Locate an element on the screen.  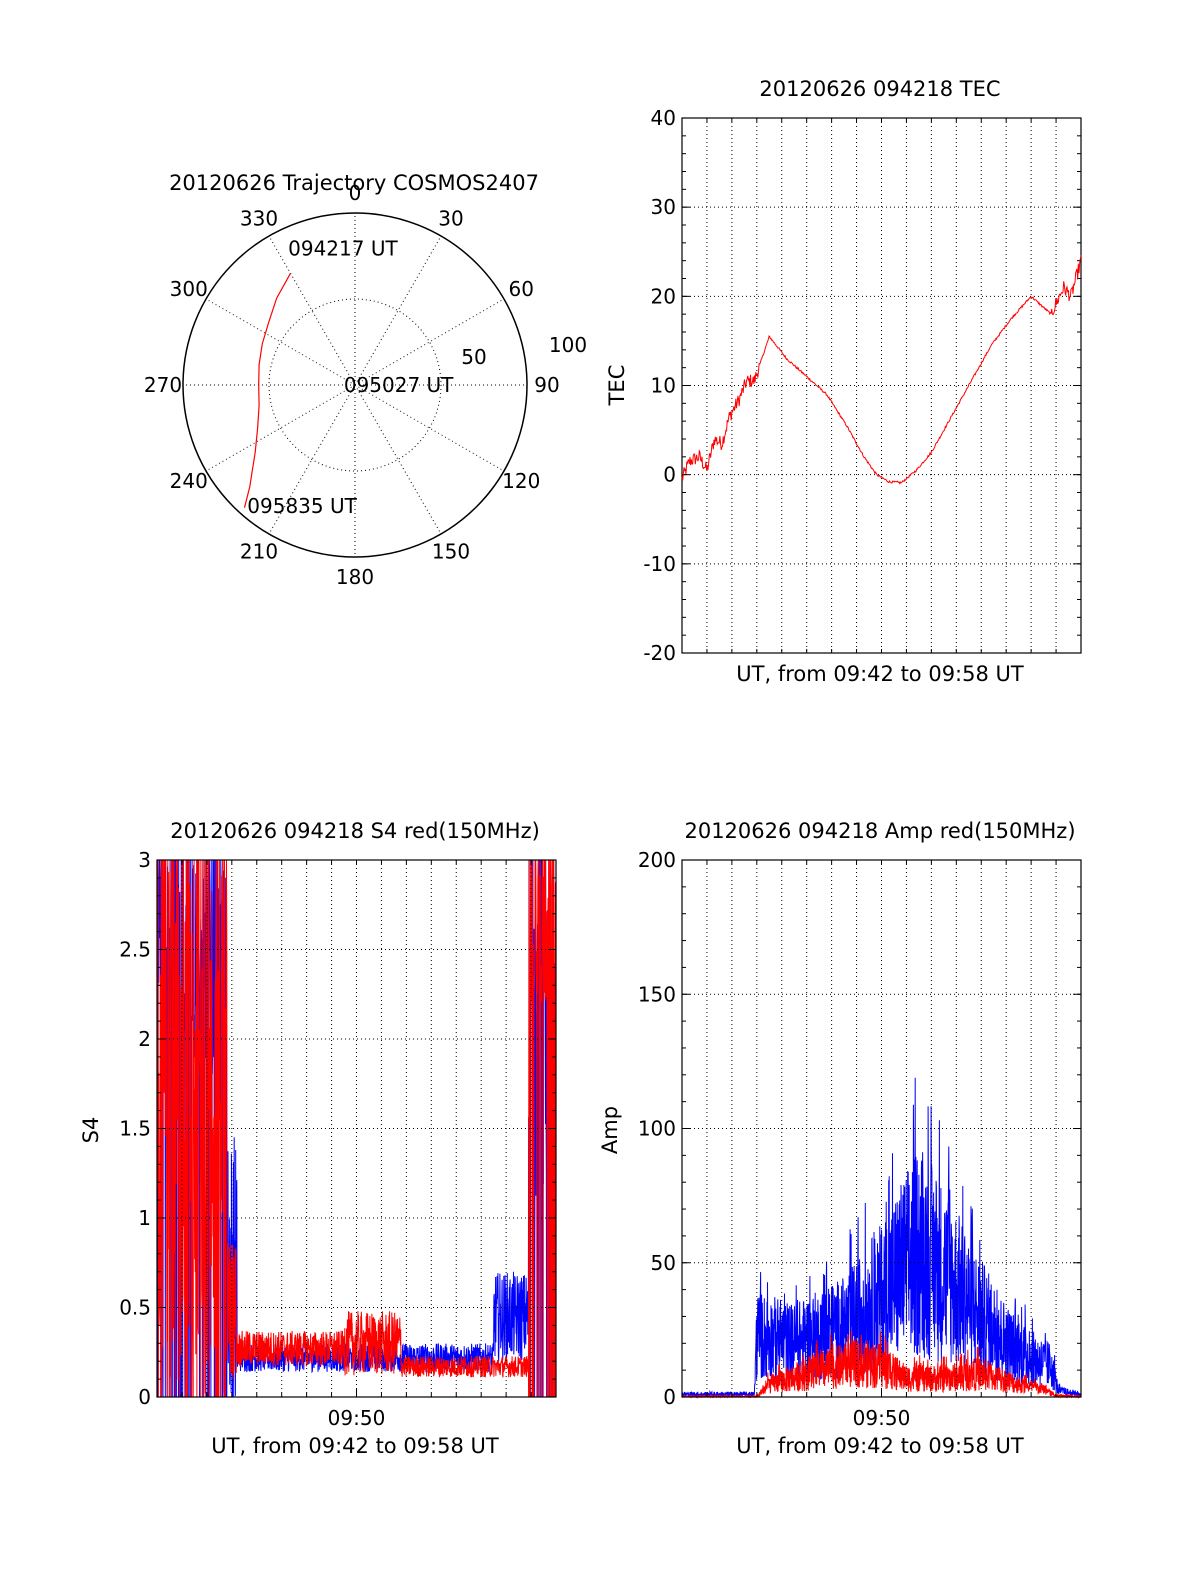
tec-ytick-label: -10 is located at coordinates (659, 564).